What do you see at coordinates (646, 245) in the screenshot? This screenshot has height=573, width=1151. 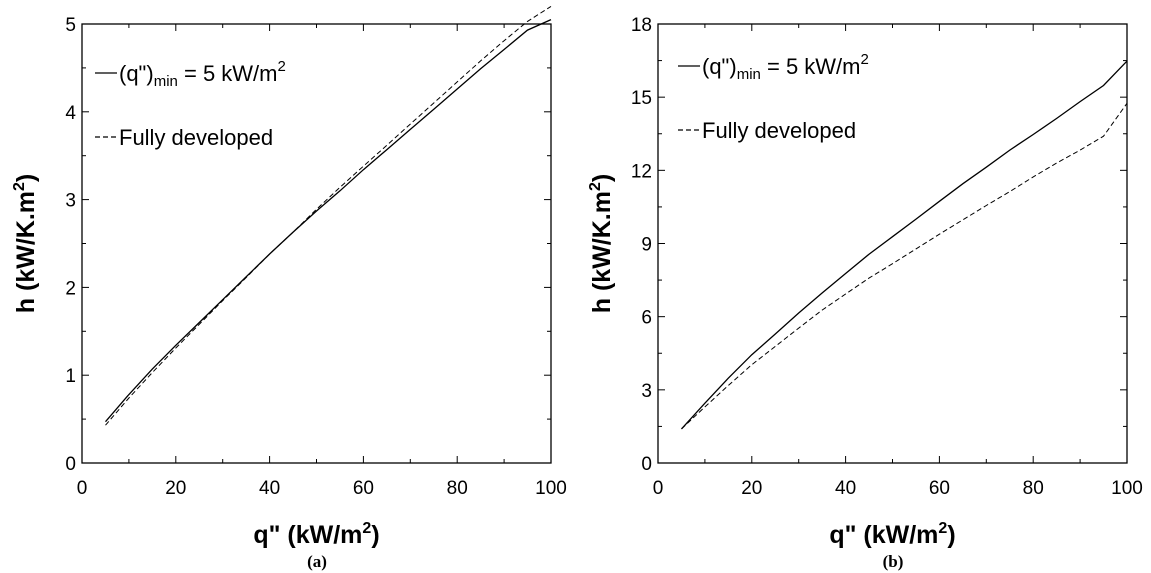 I see `y-tick-label: 9` at bounding box center [646, 245].